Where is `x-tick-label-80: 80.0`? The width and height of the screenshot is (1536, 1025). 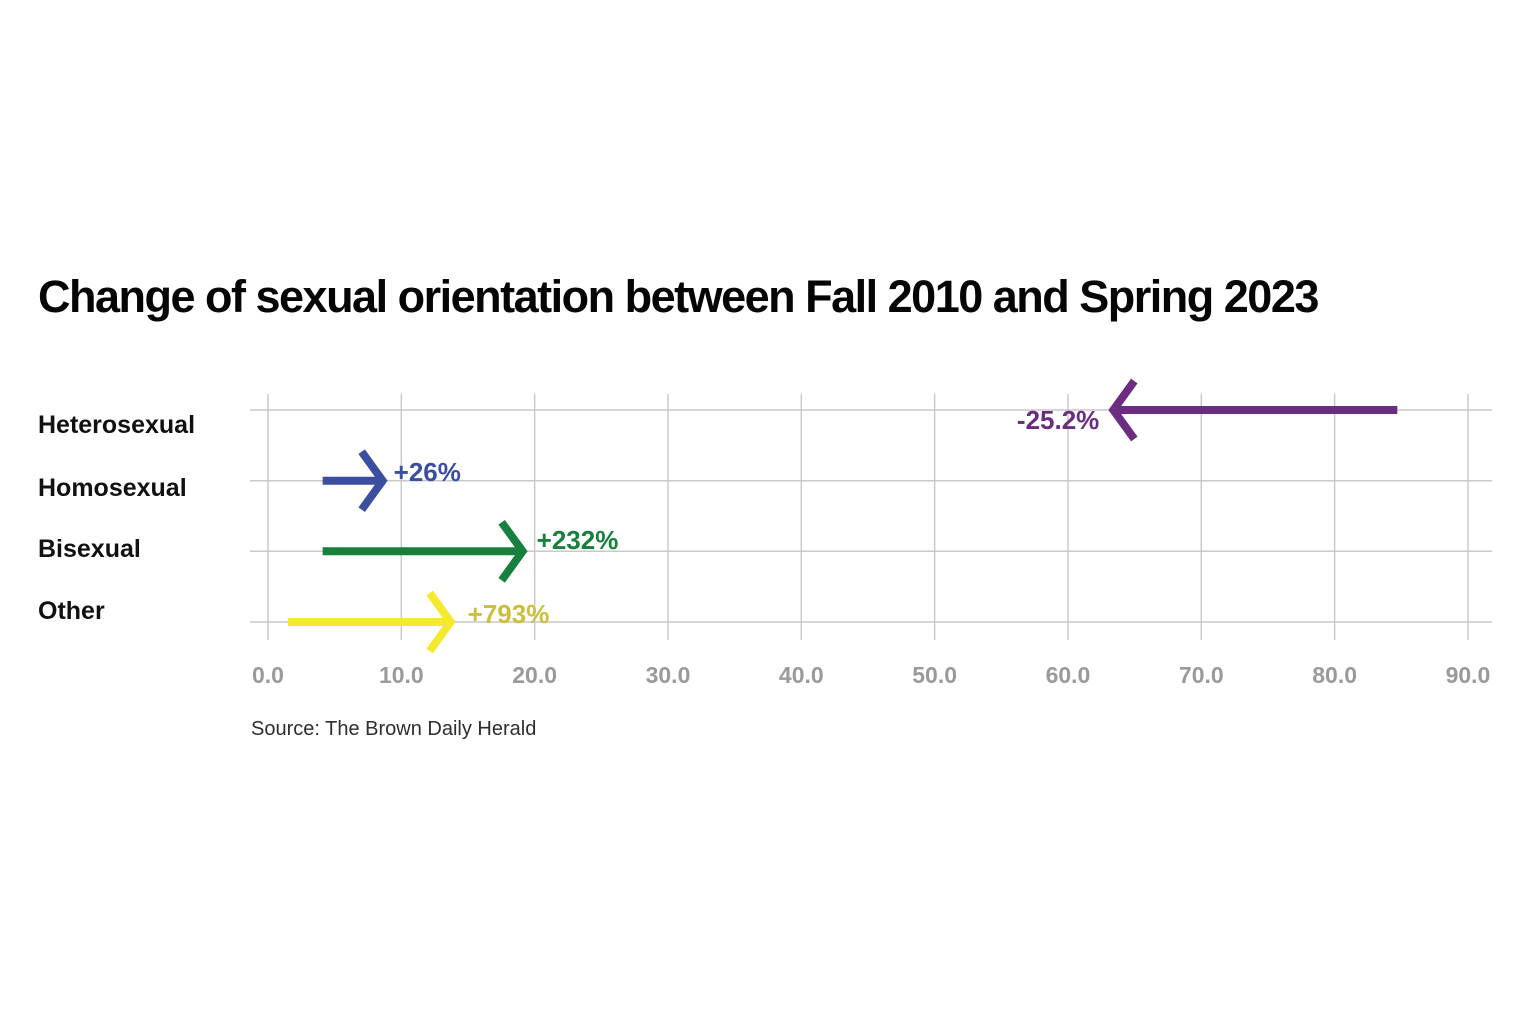
x-tick-label-80: 80.0 is located at coordinates (1334, 675).